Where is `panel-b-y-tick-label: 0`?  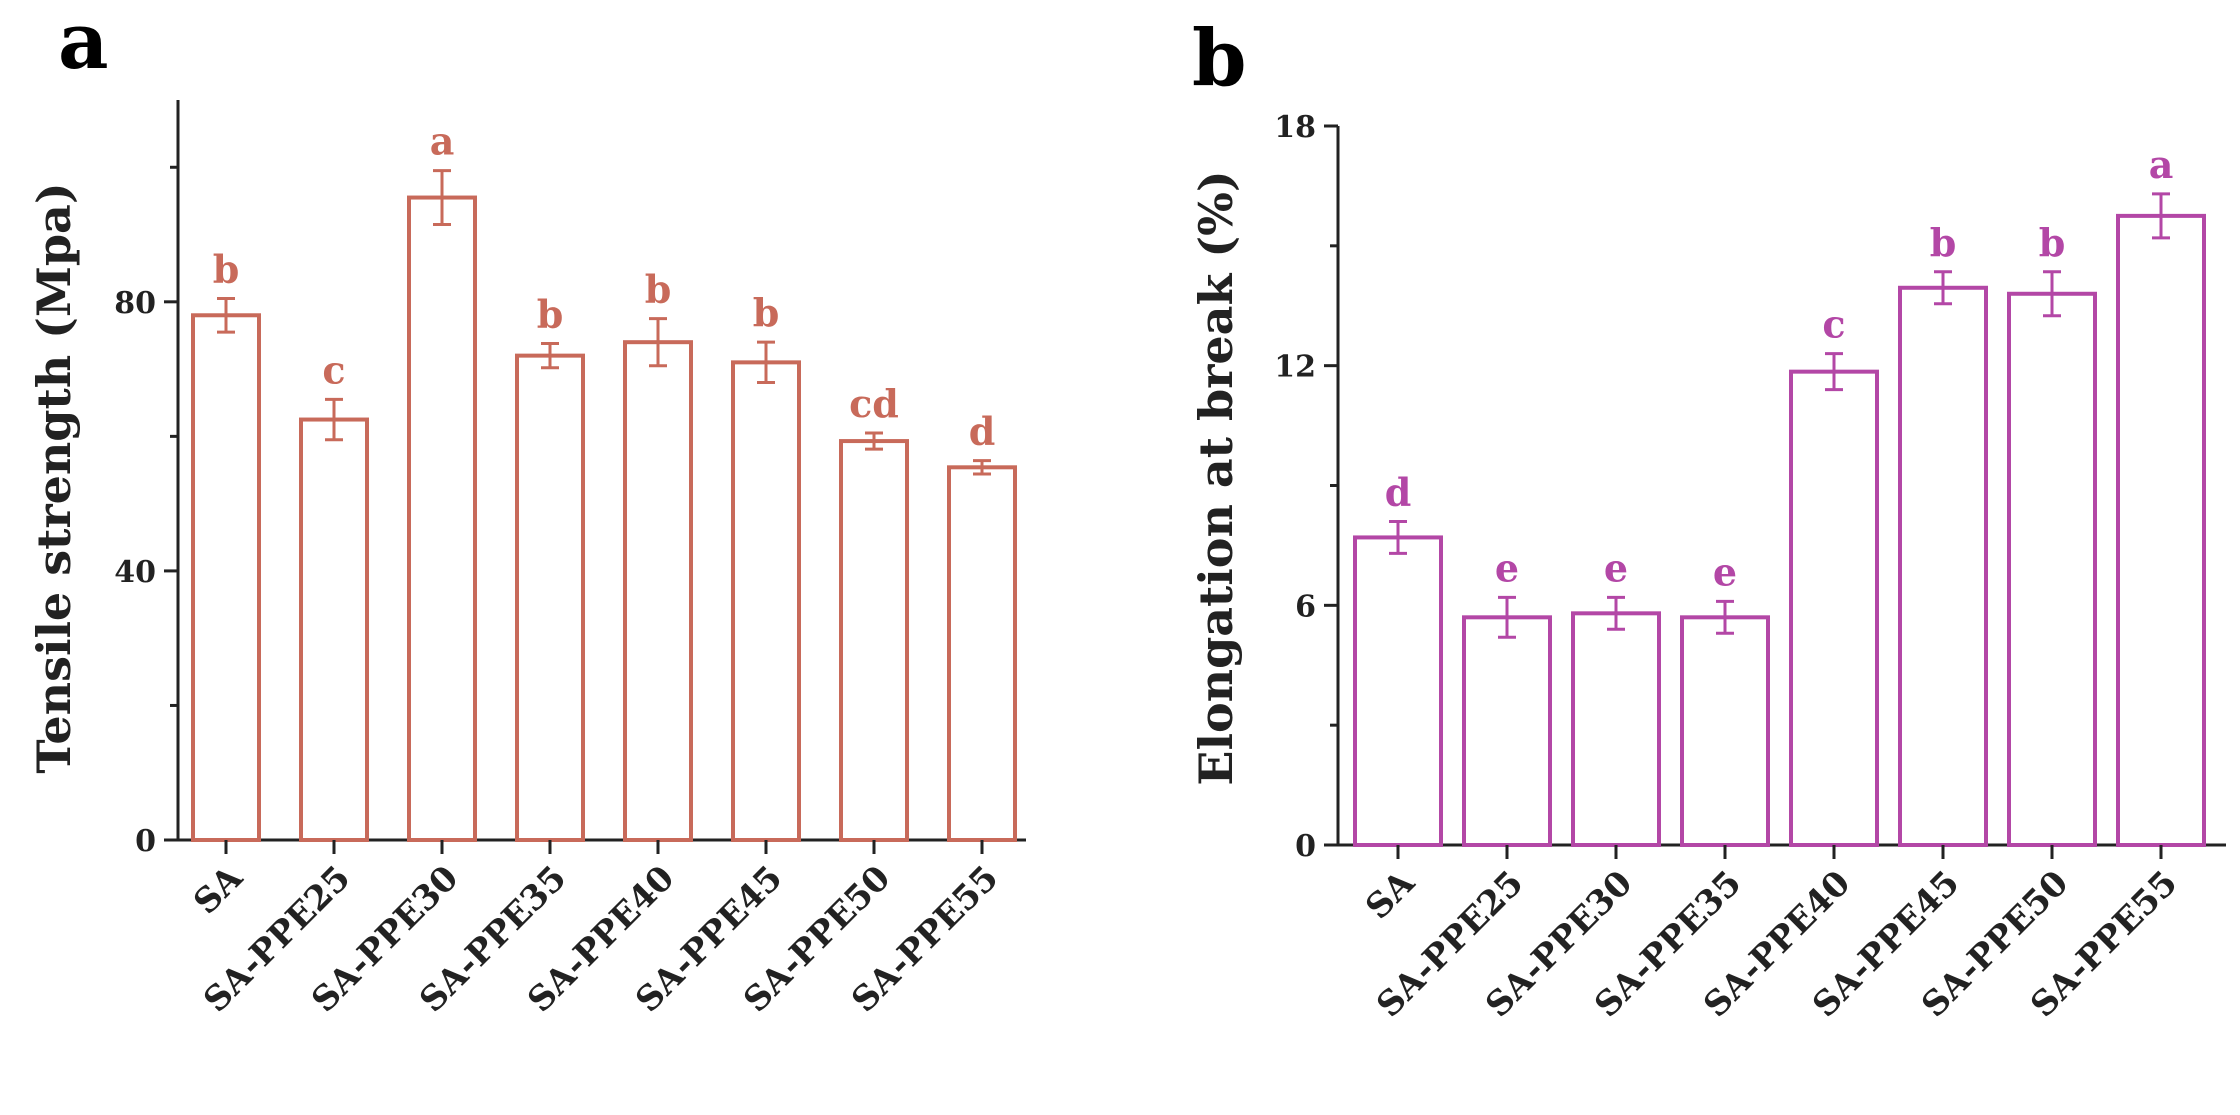
panel-b-y-tick-label: 0 is located at coordinates (1305, 846).